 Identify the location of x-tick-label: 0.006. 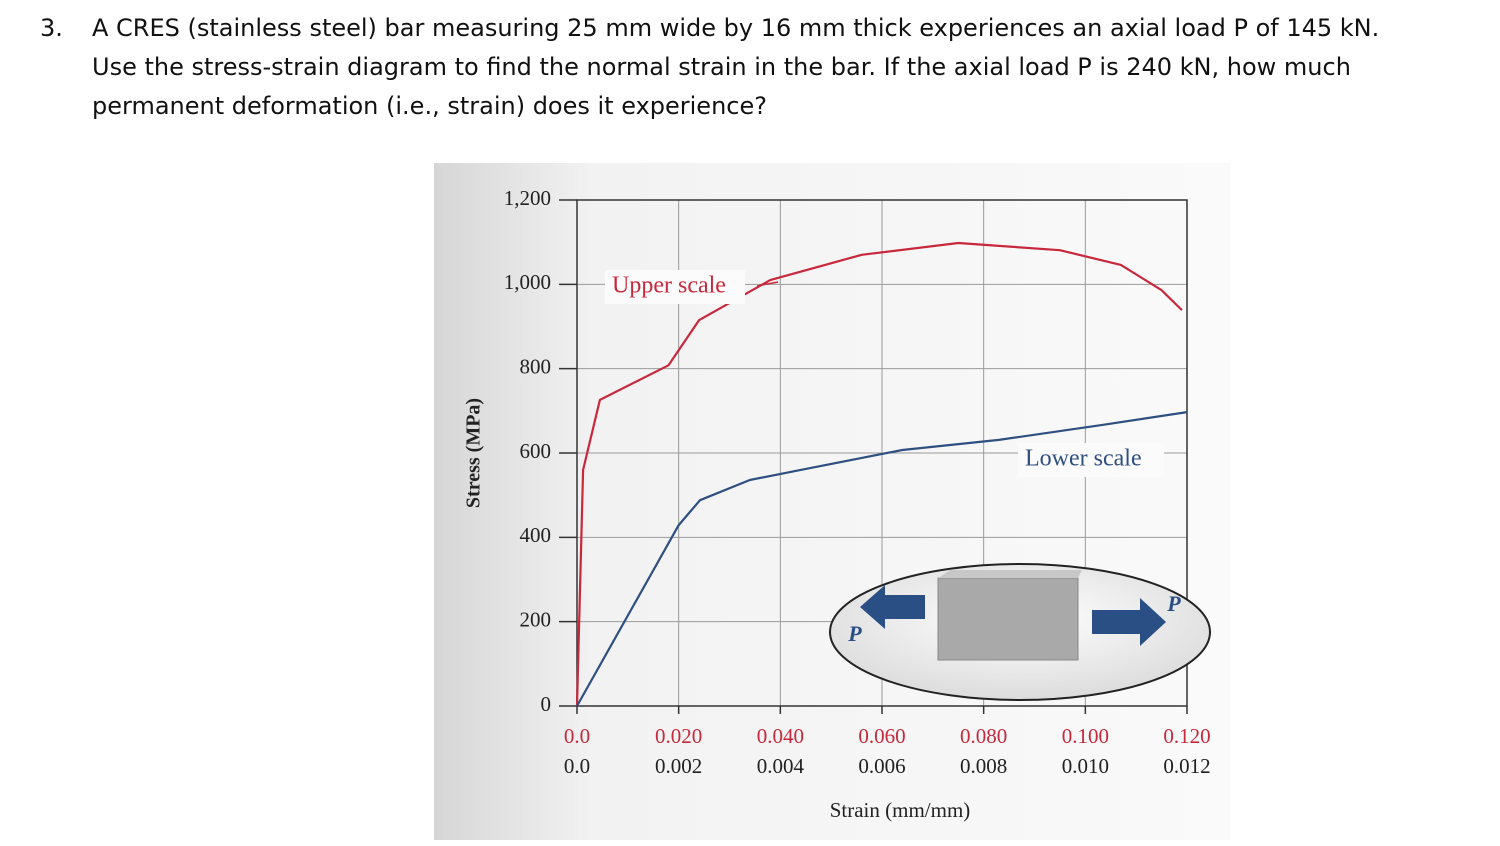
(881, 766).